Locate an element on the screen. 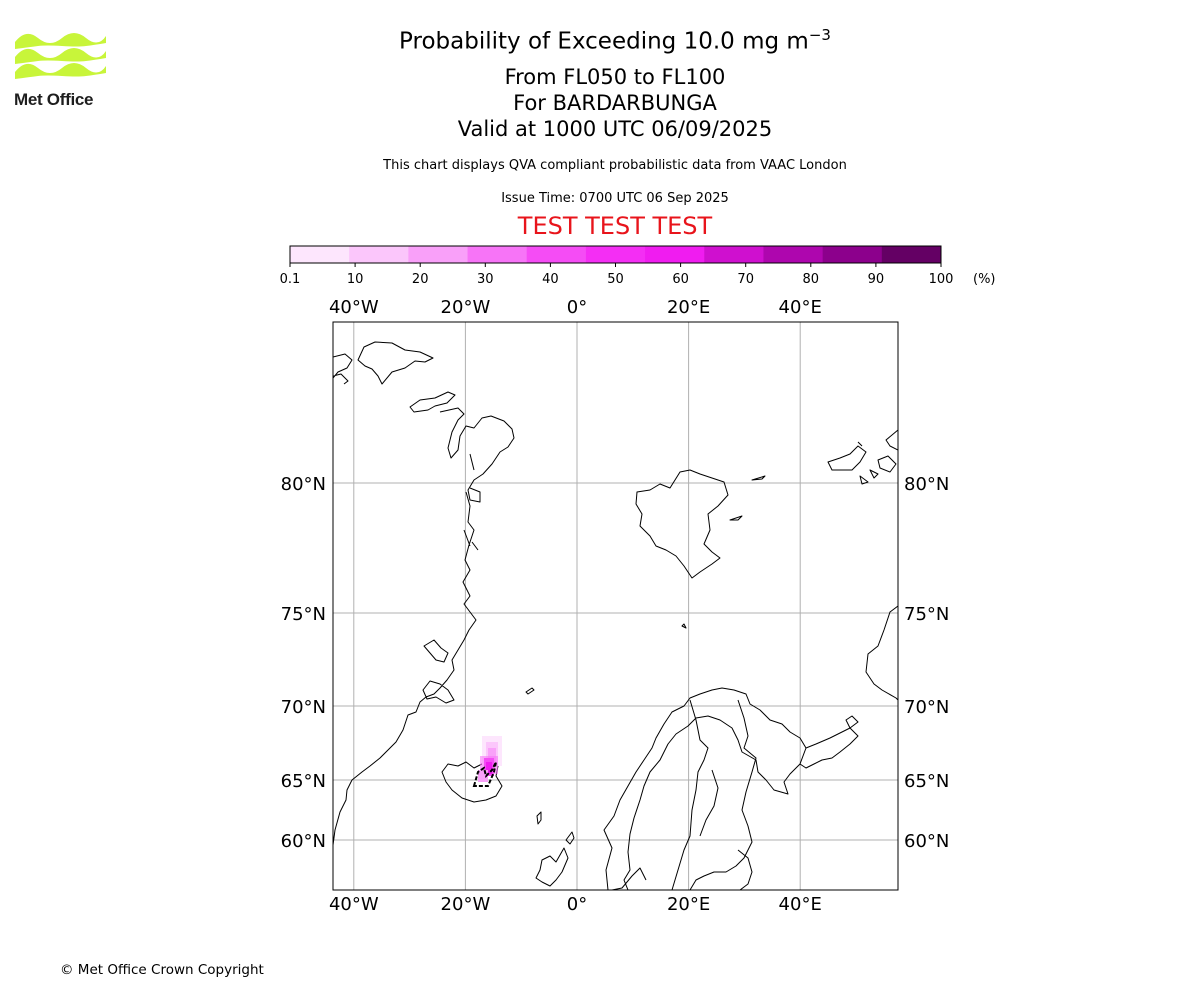 The width and height of the screenshot is (1200, 1000). colorbar-tick-label: 40 is located at coordinates (550, 279).